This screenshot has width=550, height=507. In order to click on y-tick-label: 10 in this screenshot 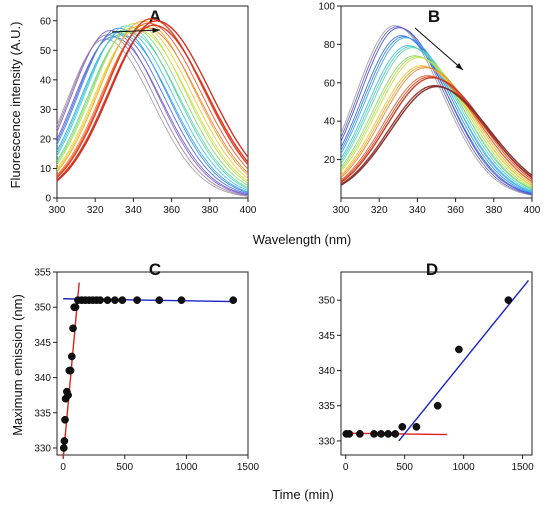, I will do `click(46, 169)`.